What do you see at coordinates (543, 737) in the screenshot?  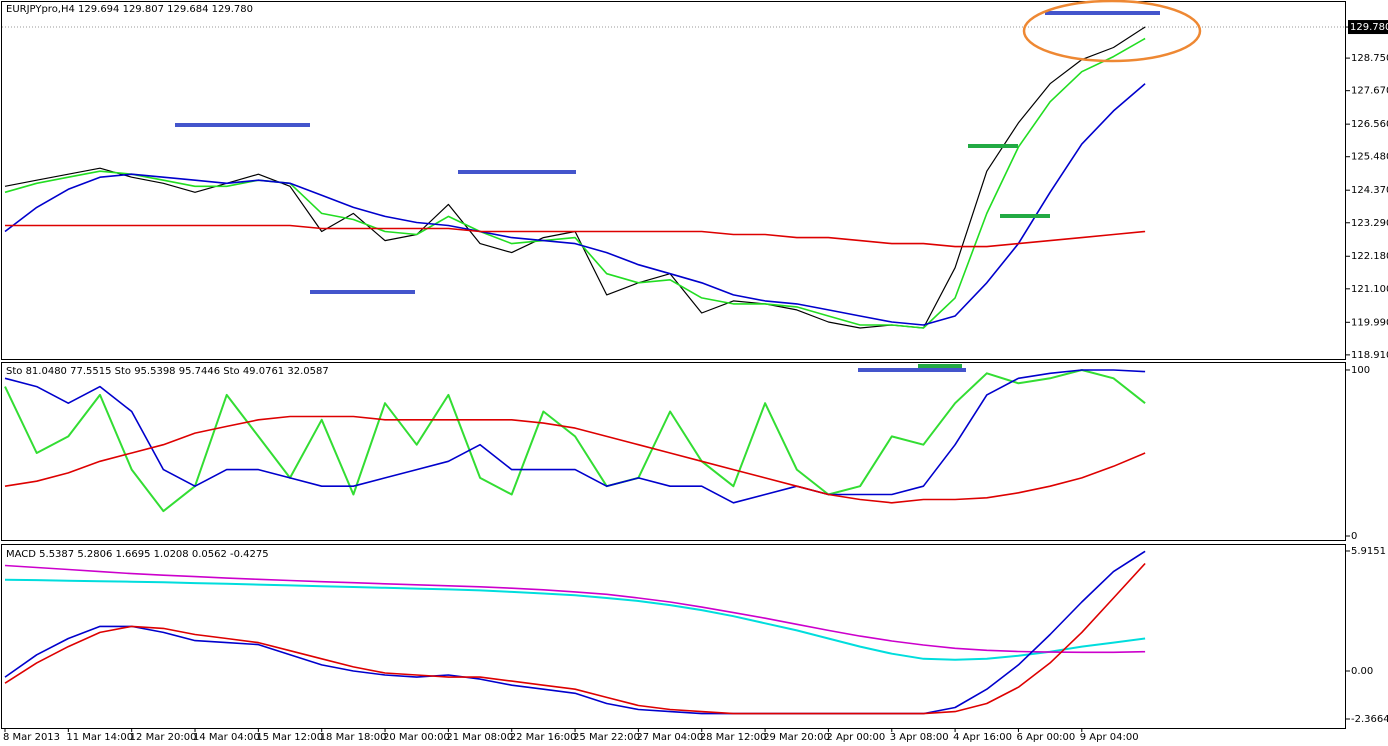 I see `x-tick-label: 22 Mar 16:00` at bounding box center [543, 737].